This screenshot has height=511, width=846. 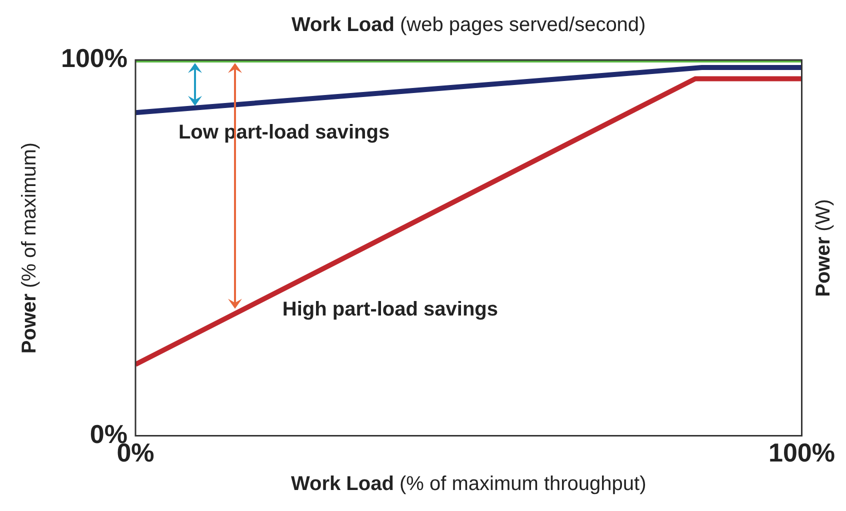 What do you see at coordinates (29, 248) in the screenshot?
I see `y-axis-title: Power (% of maximum)` at bounding box center [29, 248].